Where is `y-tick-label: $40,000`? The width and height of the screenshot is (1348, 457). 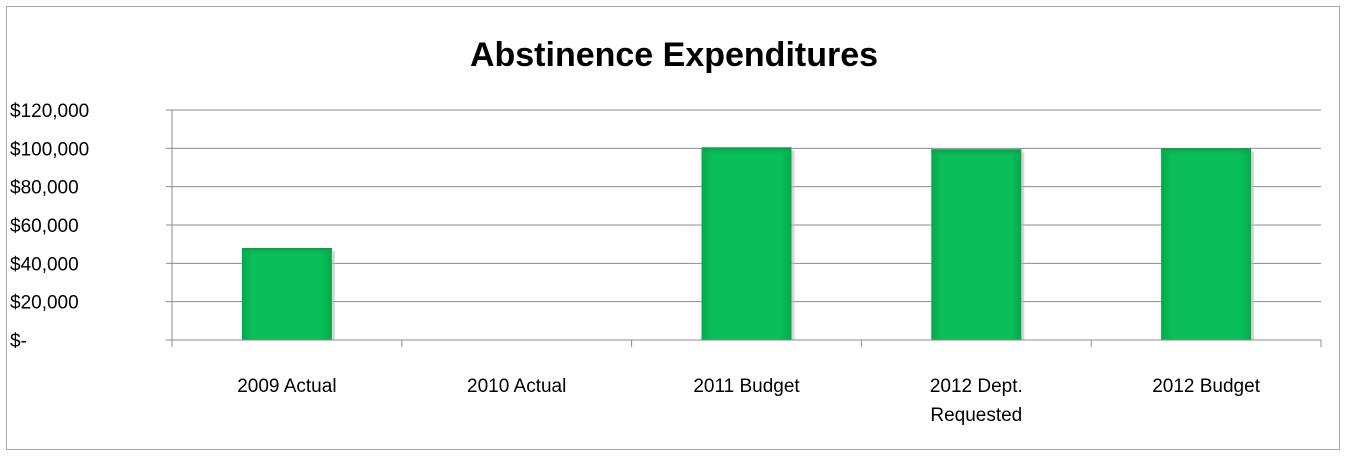
y-tick-label: $40,000 is located at coordinates (44, 264).